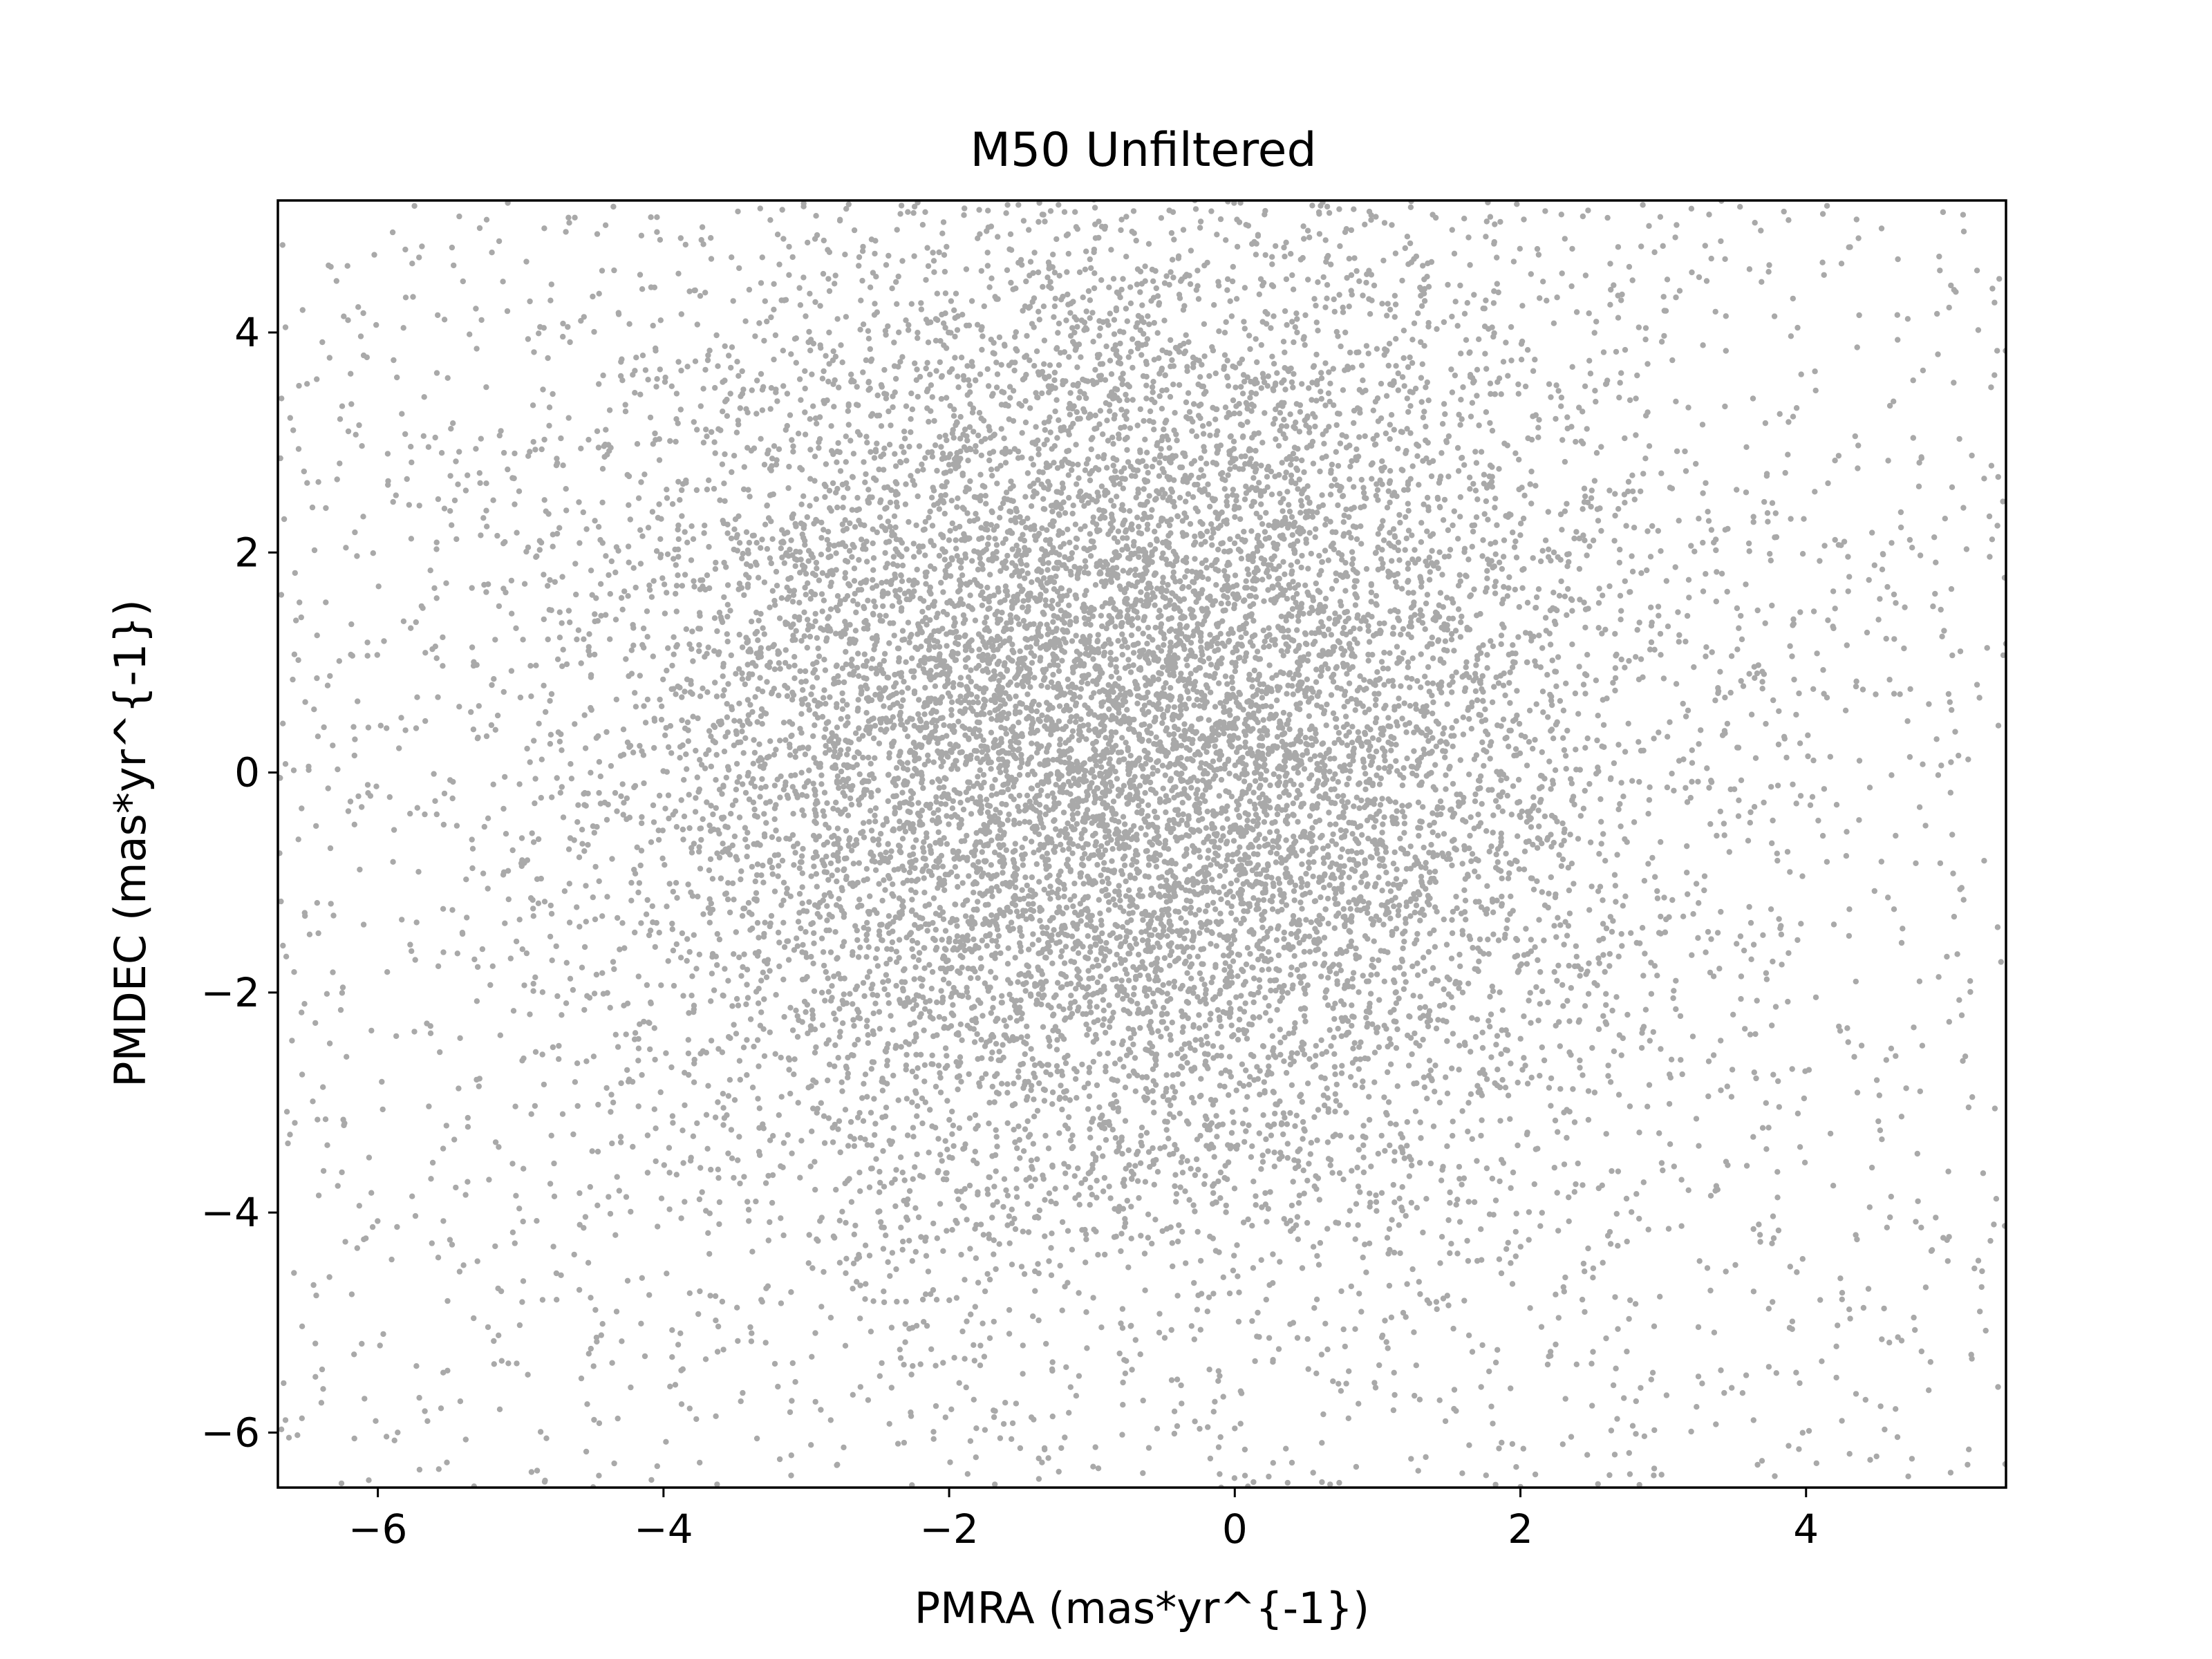  Describe the element at coordinates (1142, 1608) in the screenshot. I see `x-axis-label: PMRA (mas*yr^{-1})` at that location.